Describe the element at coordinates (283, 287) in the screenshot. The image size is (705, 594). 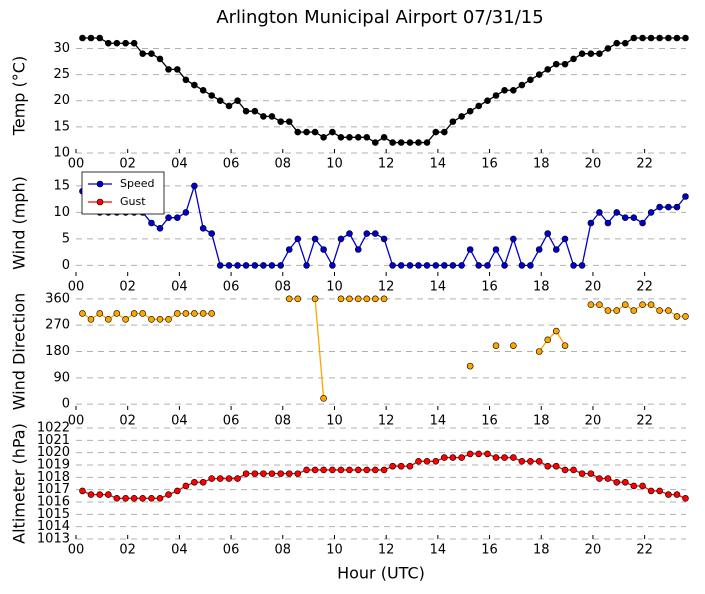
I see `x-tick-label: 08` at that location.